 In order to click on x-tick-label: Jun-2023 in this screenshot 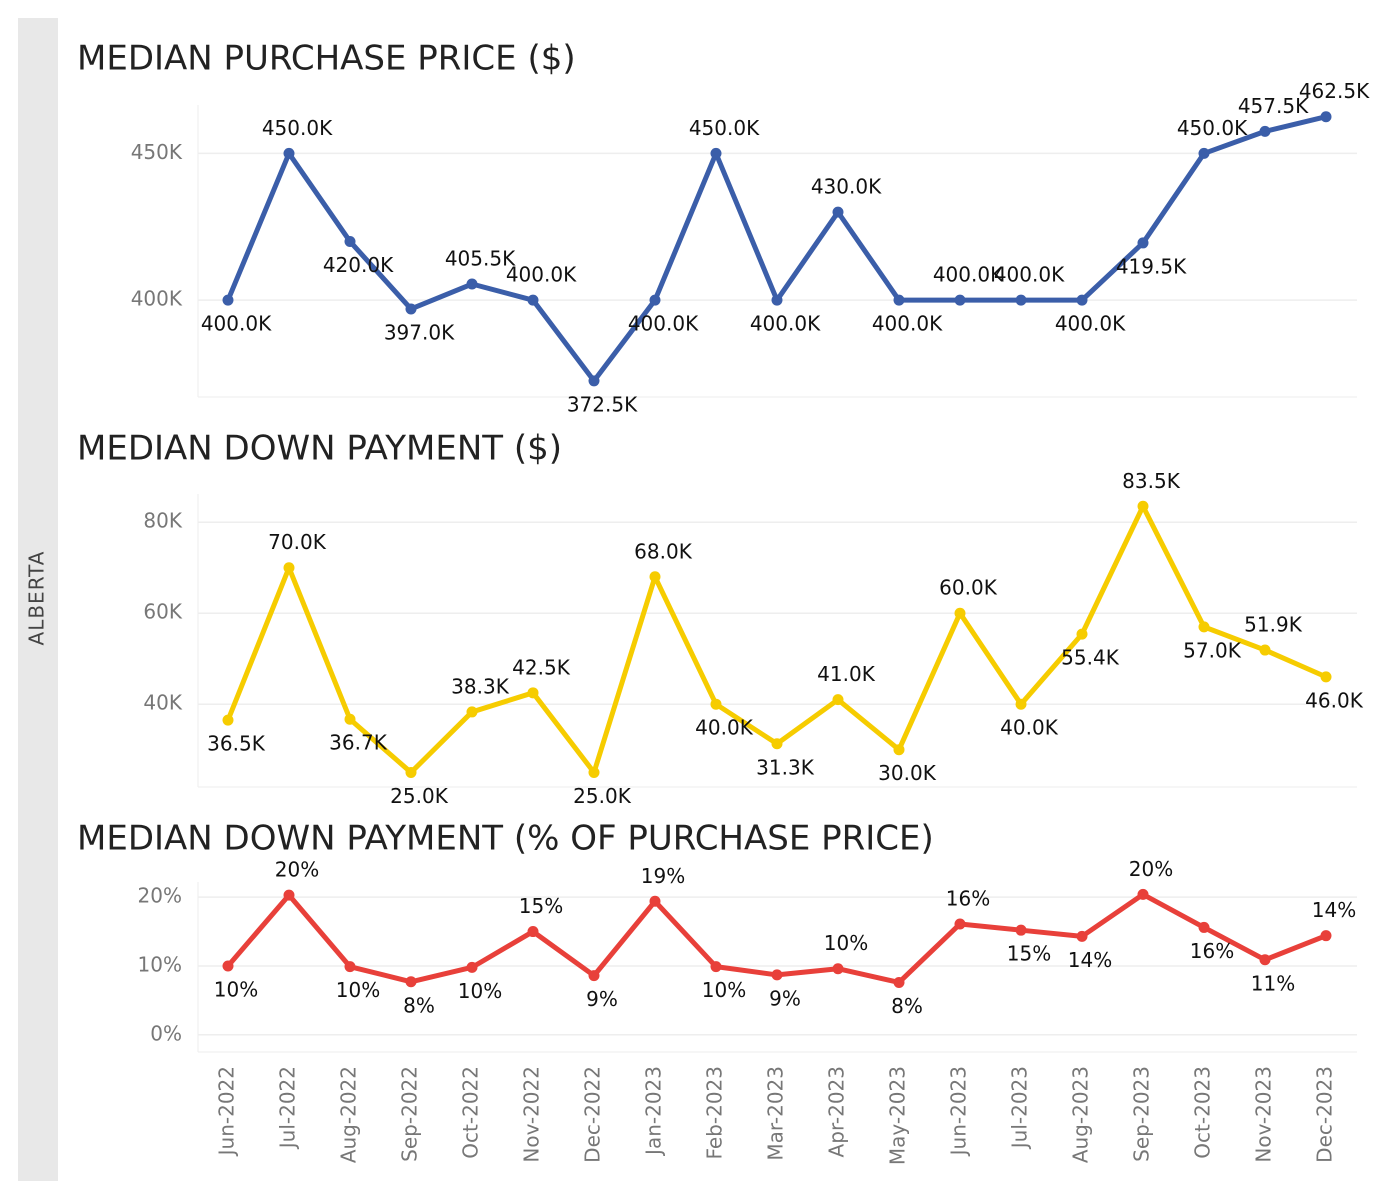, I will do `click(959, 1111)`.